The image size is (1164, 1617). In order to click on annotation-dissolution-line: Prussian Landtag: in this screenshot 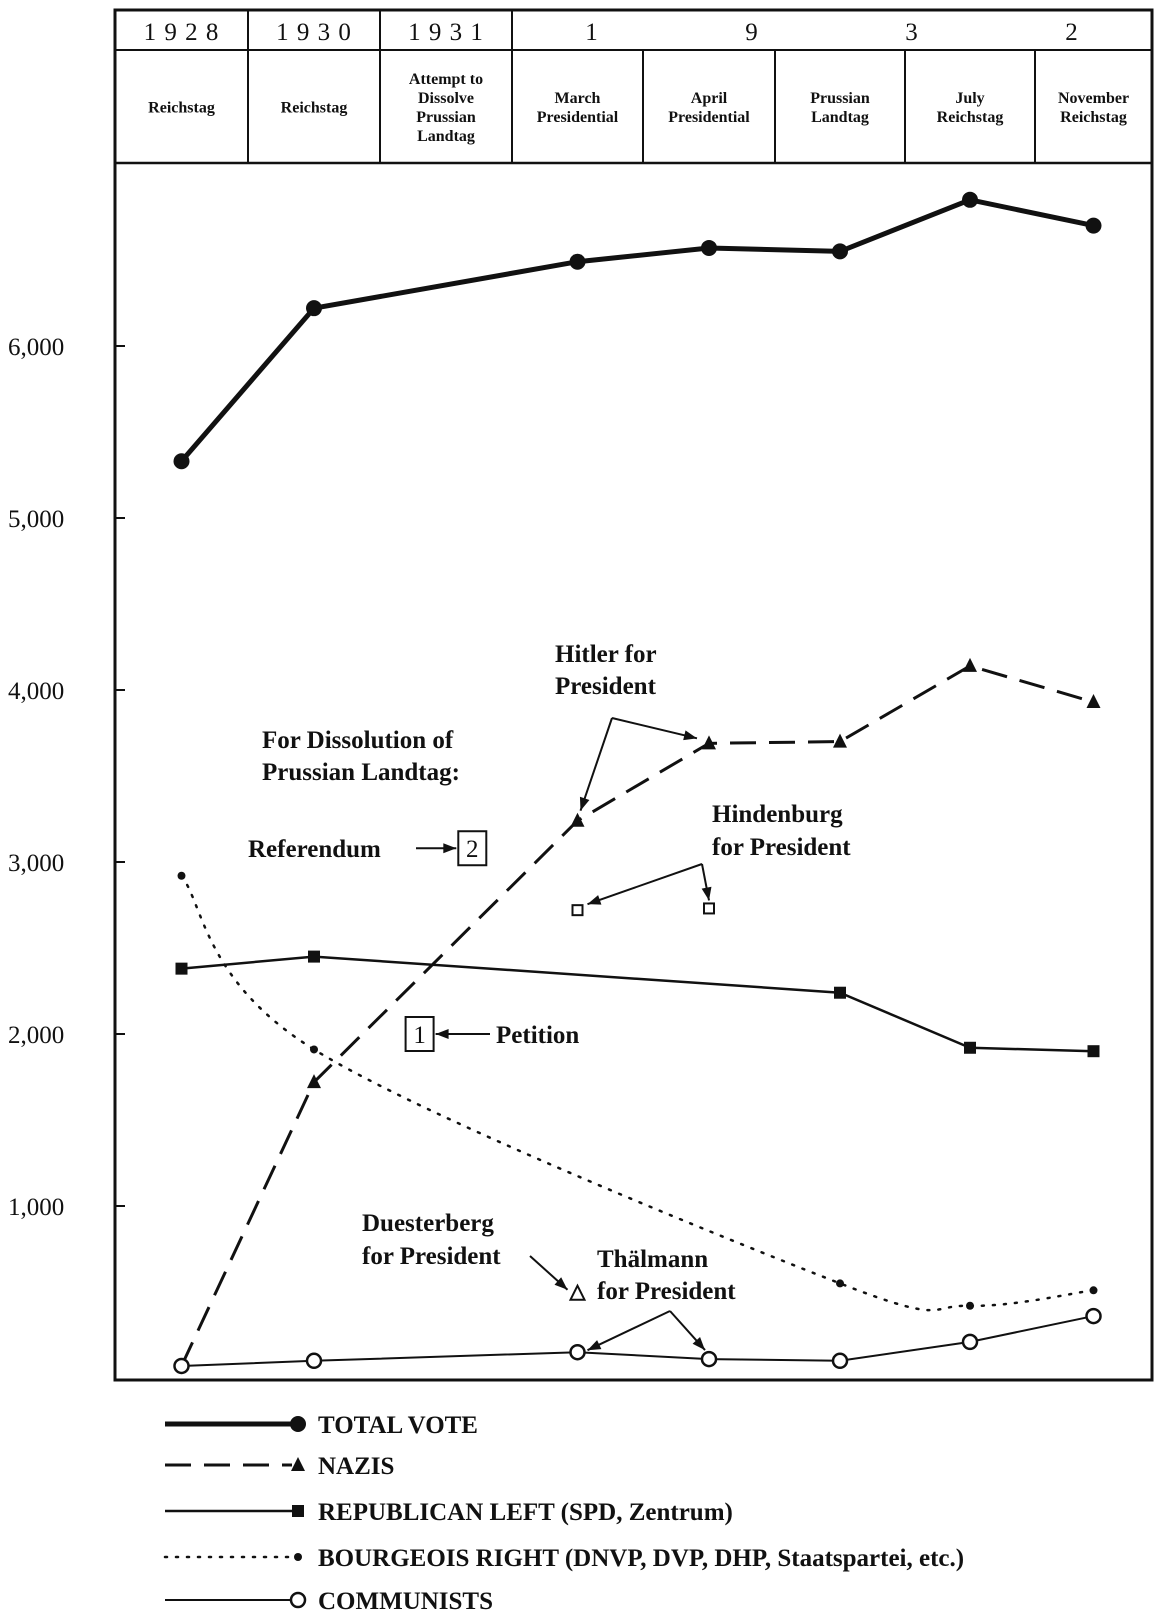, I will do `click(361, 772)`.